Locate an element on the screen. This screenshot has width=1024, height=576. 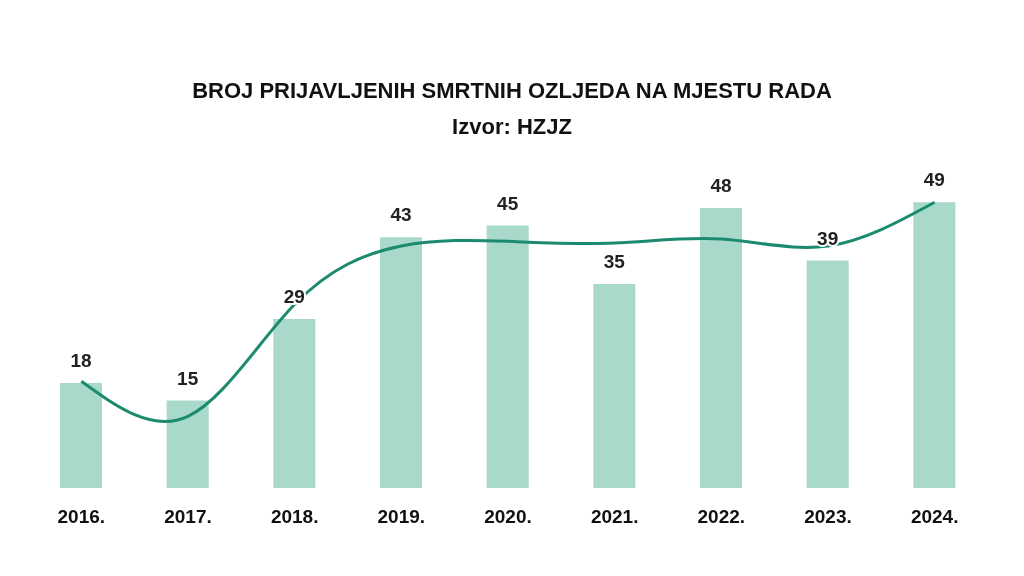
data-label: 15 is located at coordinates (188, 378).